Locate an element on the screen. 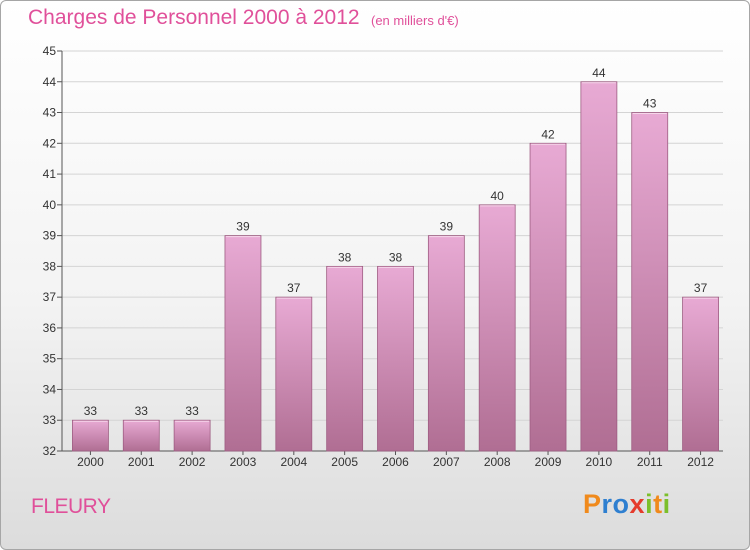  x-tick-label: 2010 is located at coordinates (599, 462).